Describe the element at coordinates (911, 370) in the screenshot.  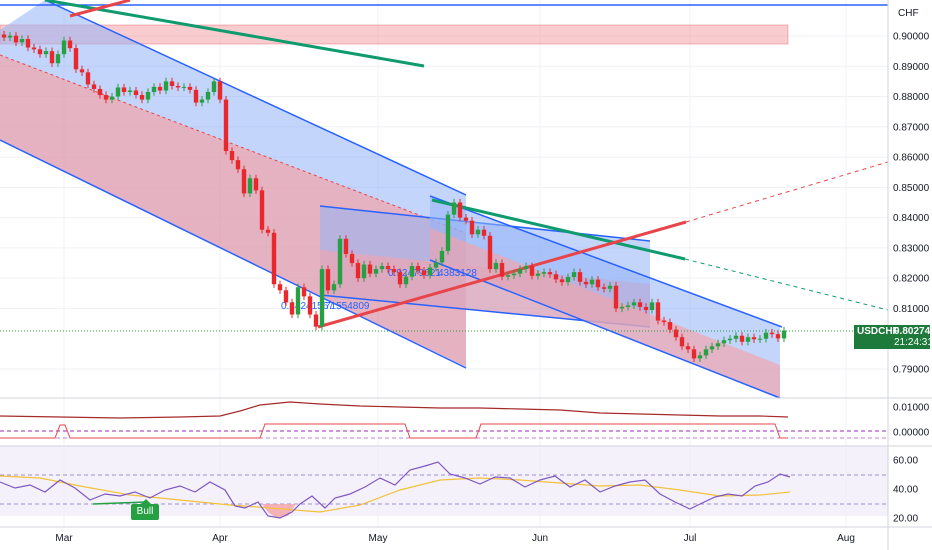
I see `price-tick-label: 0.79000` at that location.